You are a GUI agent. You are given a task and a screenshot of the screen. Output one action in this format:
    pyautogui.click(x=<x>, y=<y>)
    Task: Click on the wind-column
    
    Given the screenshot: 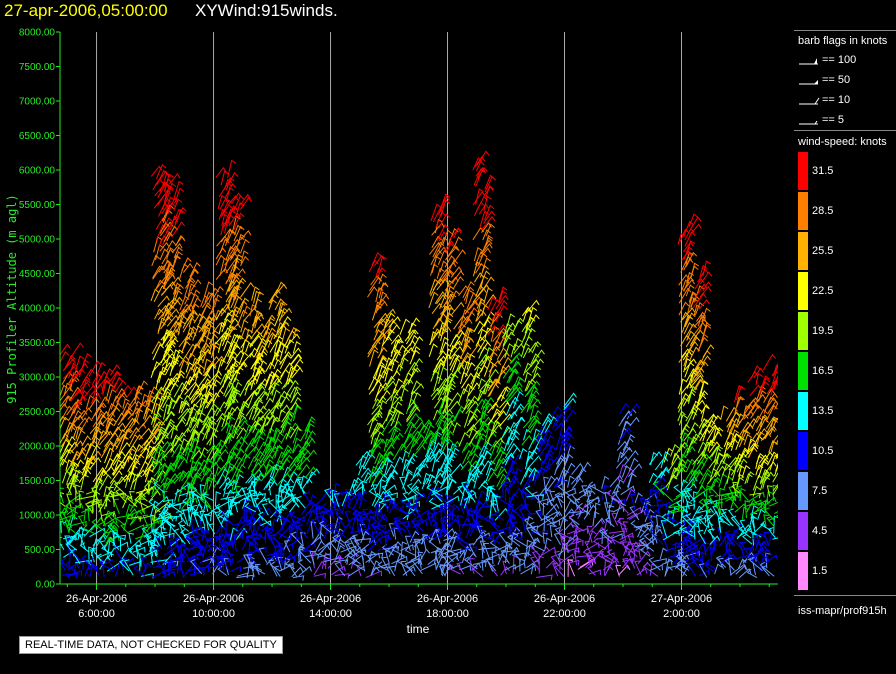 What is the action you would take?
    pyautogui.click(x=118, y=477)
    